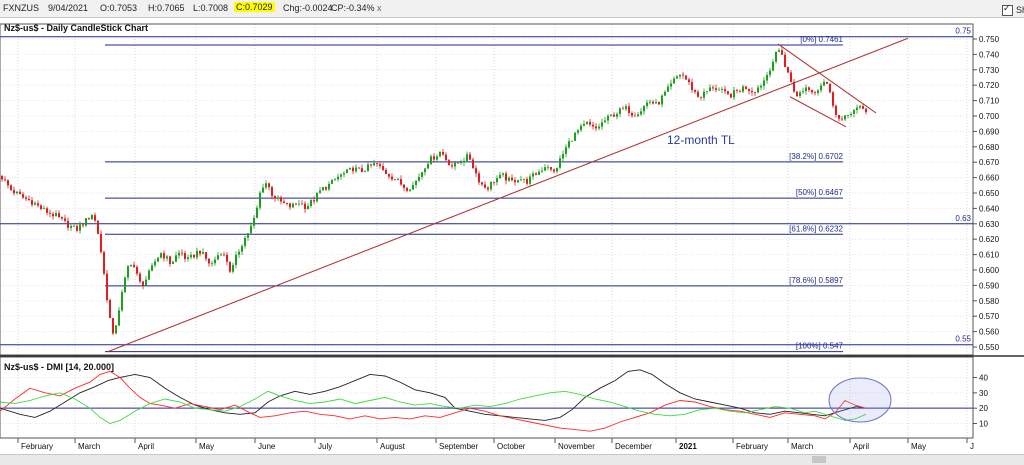 The height and width of the screenshot is (465, 1024). Describe the element at coordinates (821, 39) in the screenshot. I see `fib-level-label: [0%] 0.7461` at that location.